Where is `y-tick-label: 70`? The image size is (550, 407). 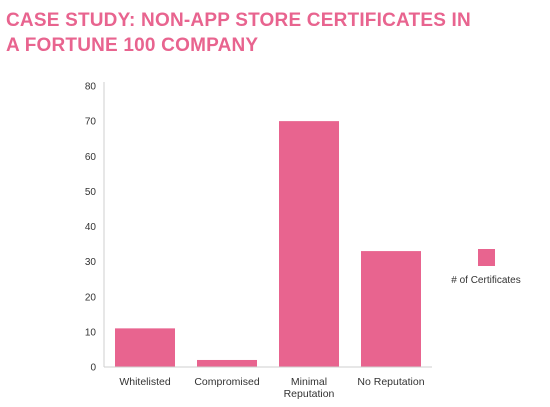 y-tick-label: 70 is located at coordinates (91, 122).